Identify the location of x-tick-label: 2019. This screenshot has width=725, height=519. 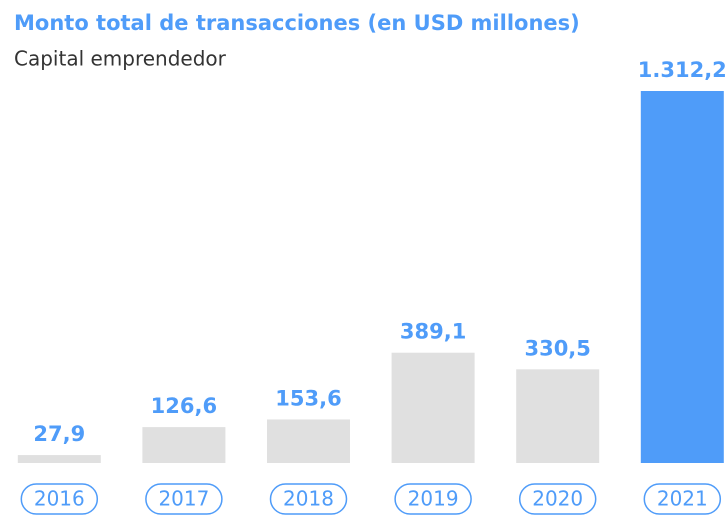
(433, 499).